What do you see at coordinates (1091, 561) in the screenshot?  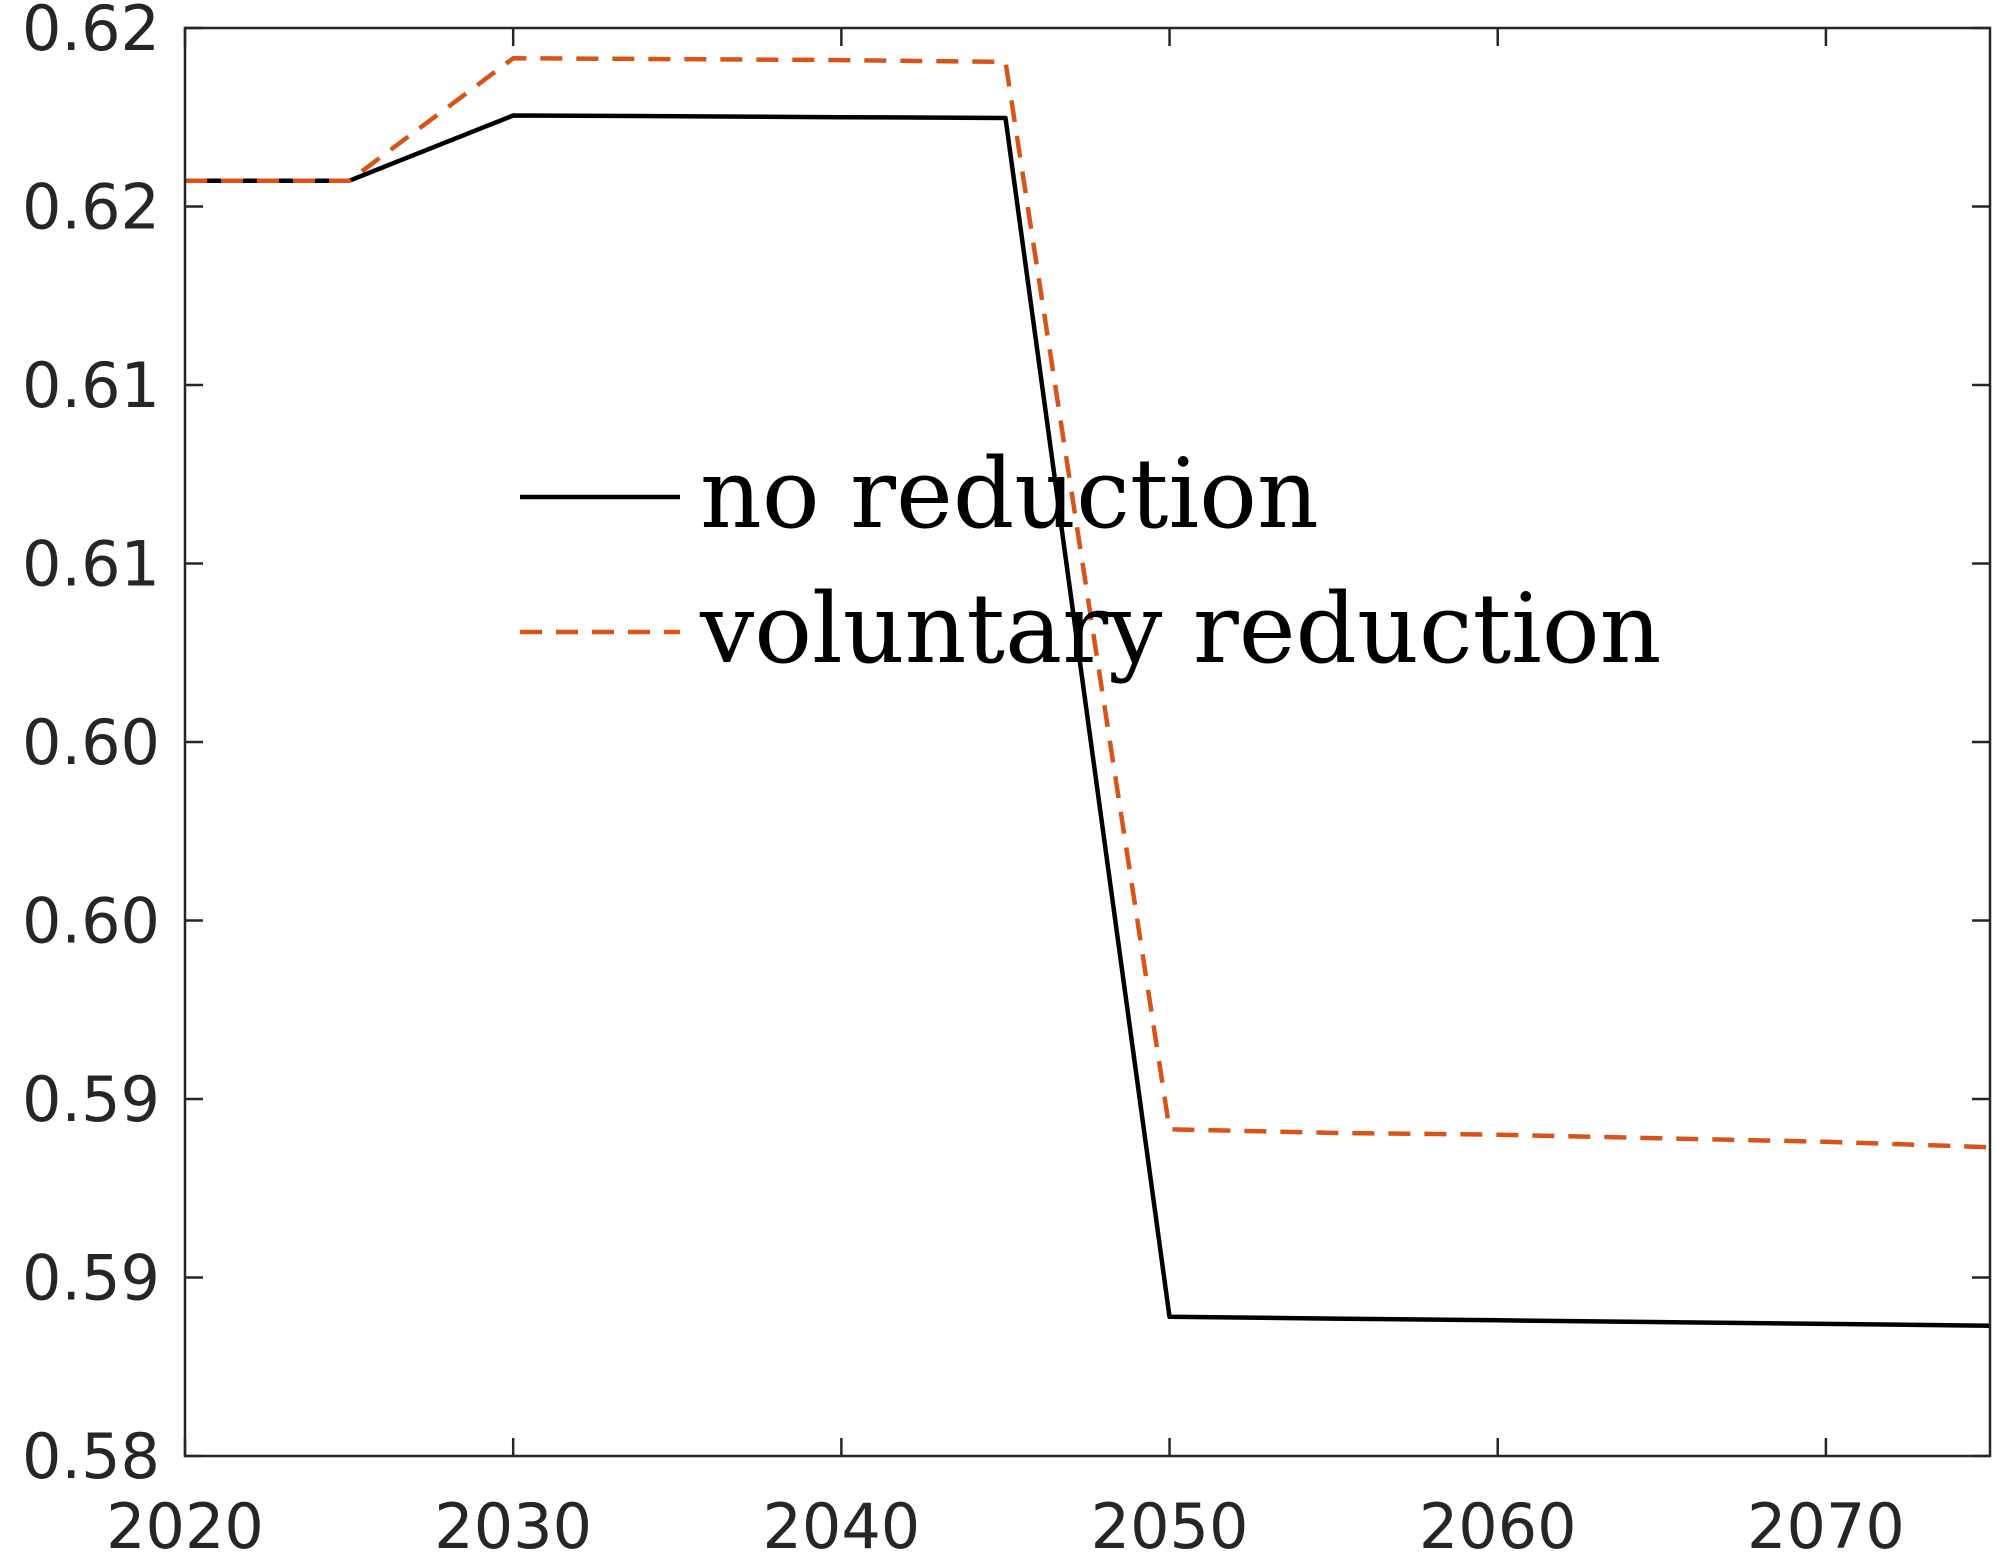 I see `legend: no reduction voluntary reduction` at bounding box center [1091, 561].